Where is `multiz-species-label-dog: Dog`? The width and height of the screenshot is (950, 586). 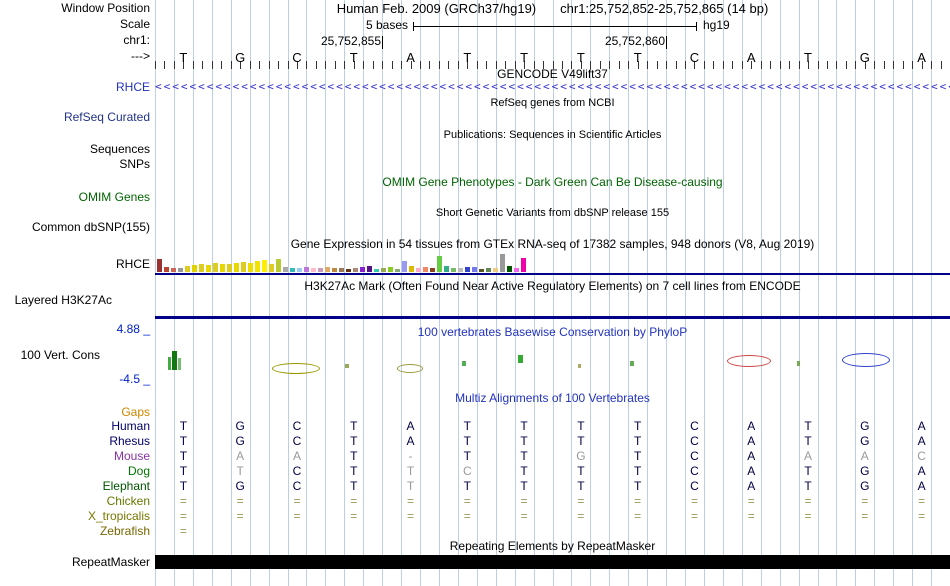 multiz-species-label-dog: Dog is located at coordinates (138, 471).